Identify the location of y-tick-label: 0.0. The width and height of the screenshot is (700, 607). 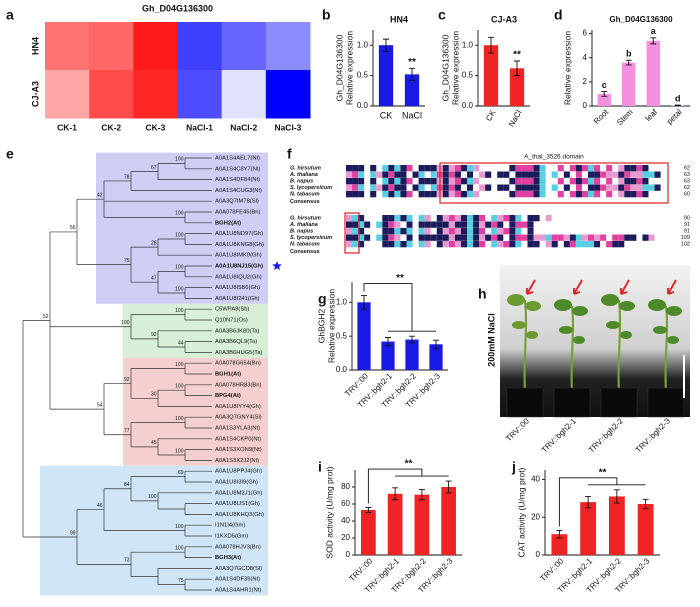
(363, 105).